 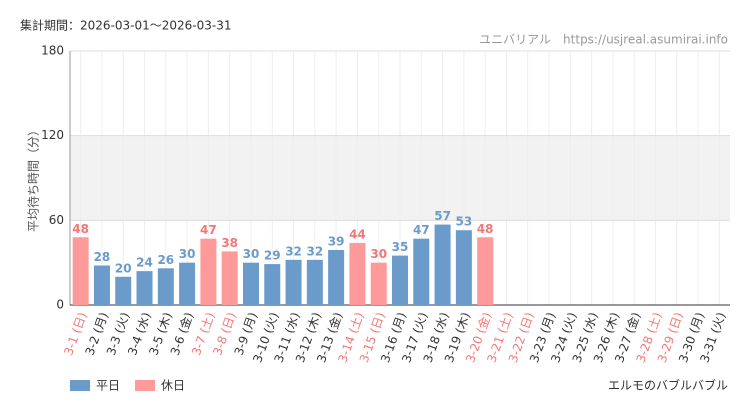 What do you see at coordinates (102, 257) in the screenshot?
I see `value-label: 28` at bounding box center [102, 257].